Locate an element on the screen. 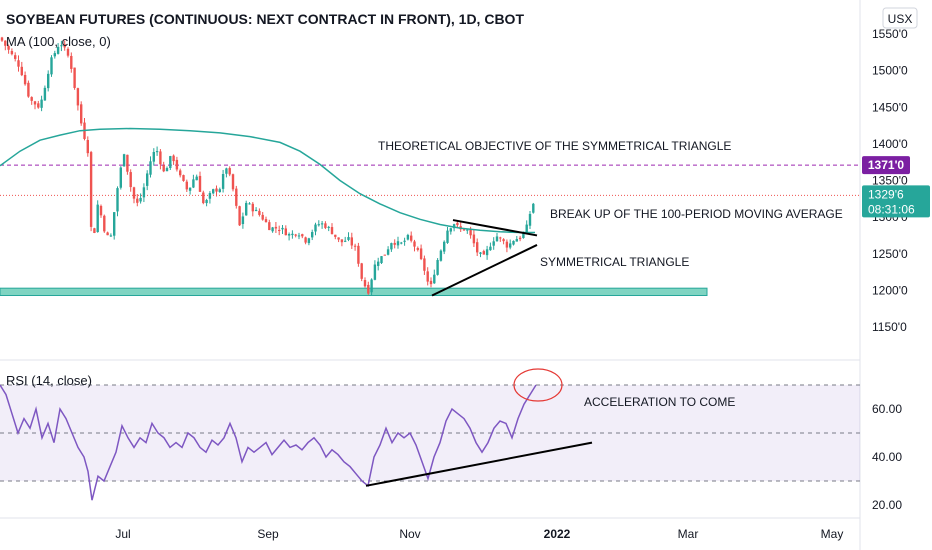 The width and height of the screenshot is (932, 550). triangle-annotation: SYMMETRICAL TRIANGLE is located at coordinates (614, 262).